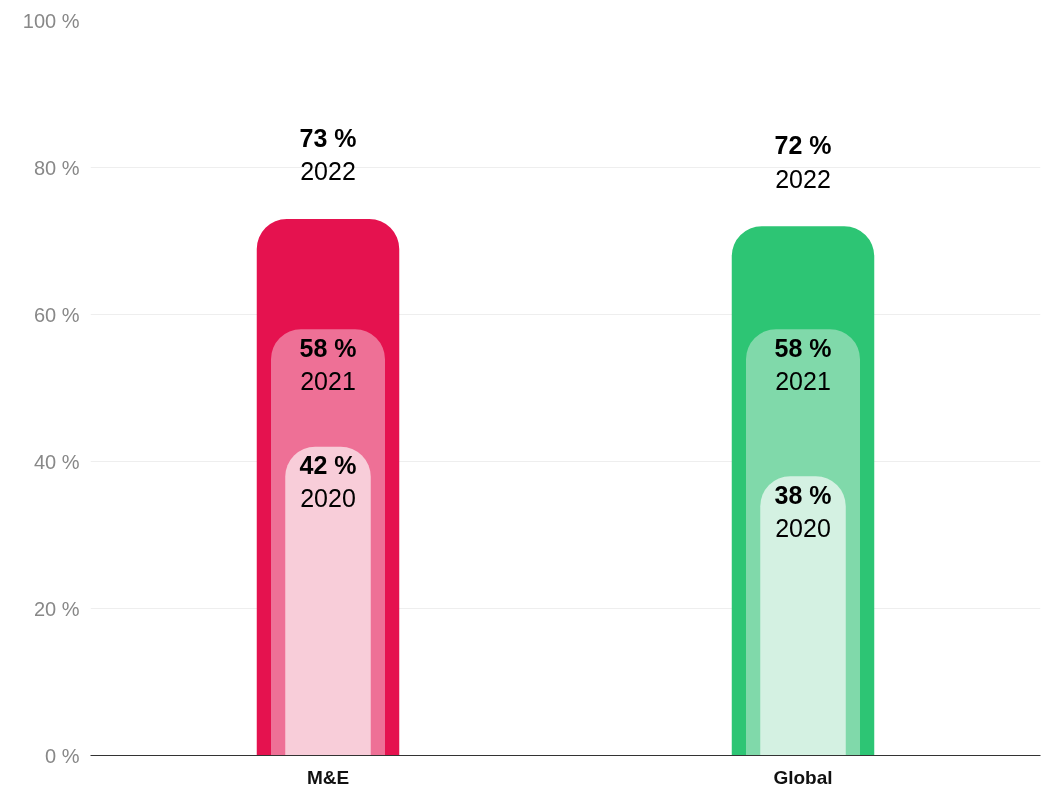 The image size is (1045, 795). What do you see at coordinates (803, 380) in the screenshot?
I see `series-label: 2021` at bounding box center [803, 380].